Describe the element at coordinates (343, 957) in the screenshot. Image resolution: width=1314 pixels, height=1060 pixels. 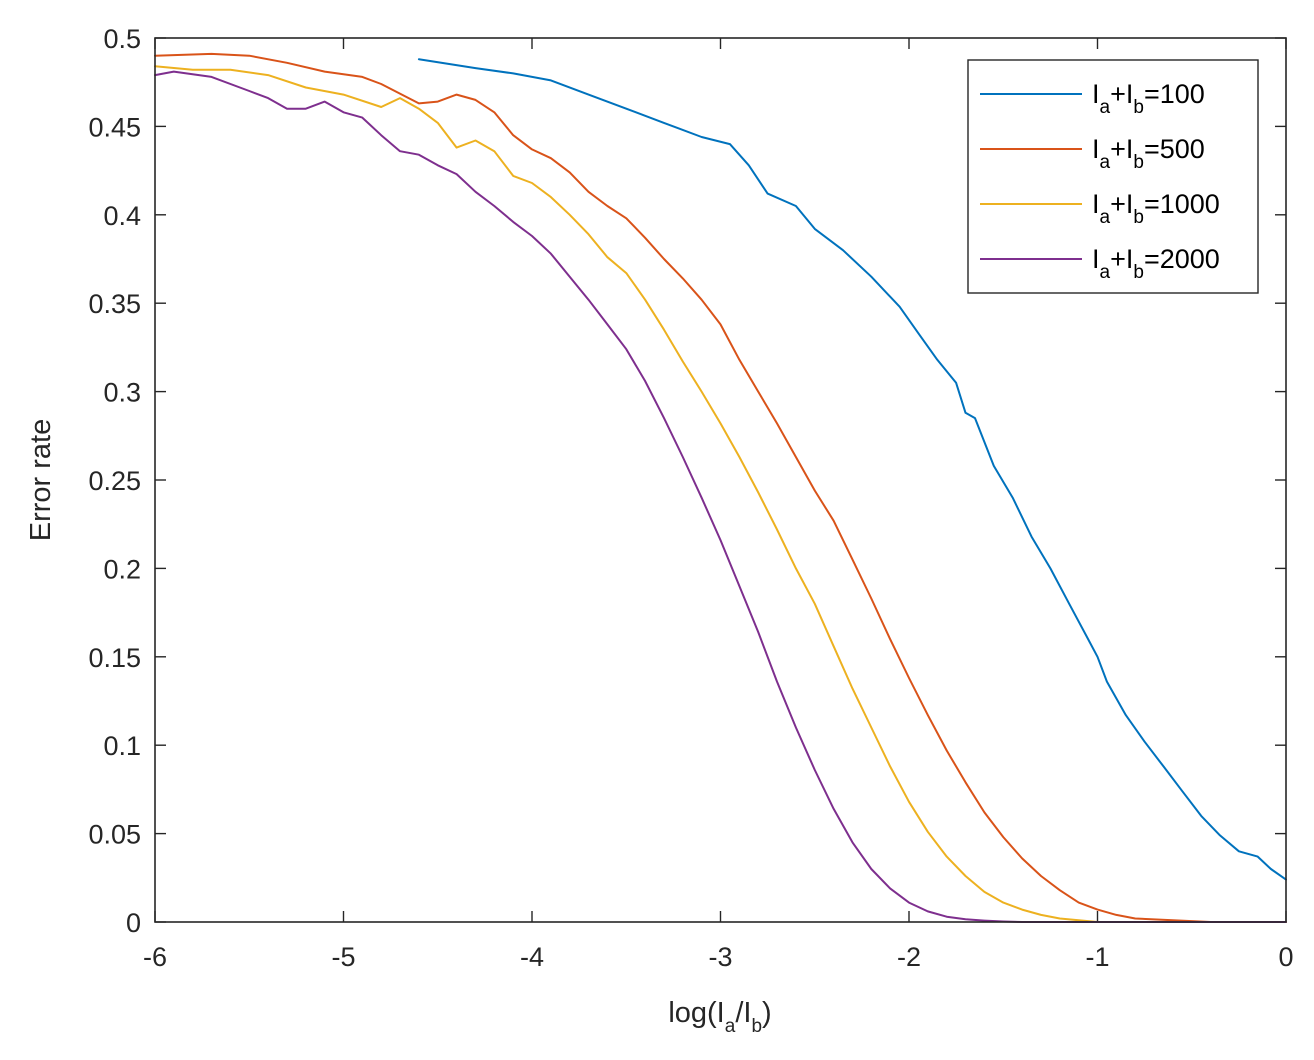
I see `x-tick-label: -5` at that location.